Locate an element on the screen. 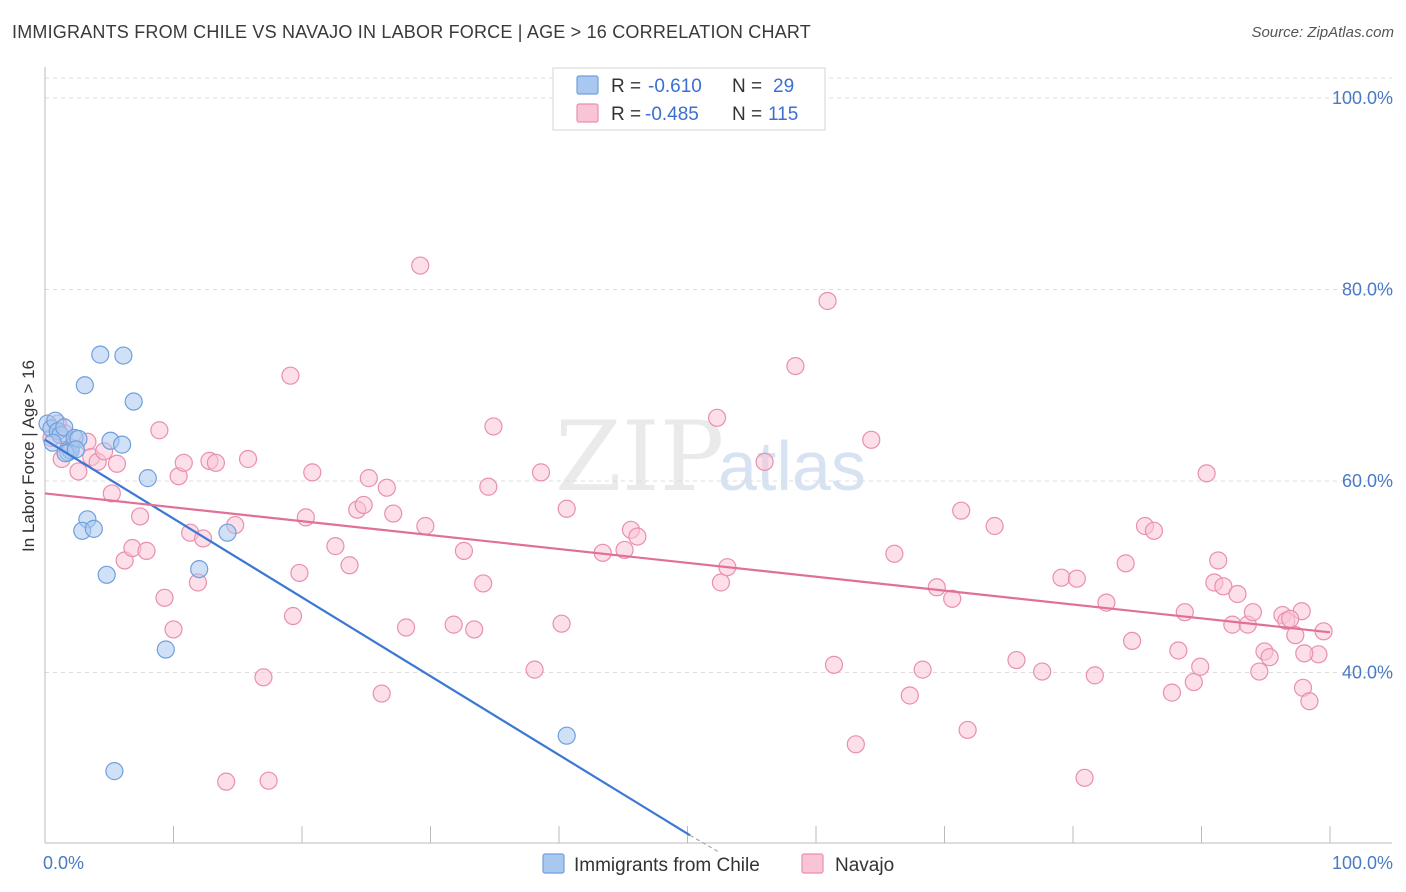  bottom-legend: Immigrants from Chile Navajo is located at coordinates (718, 864).